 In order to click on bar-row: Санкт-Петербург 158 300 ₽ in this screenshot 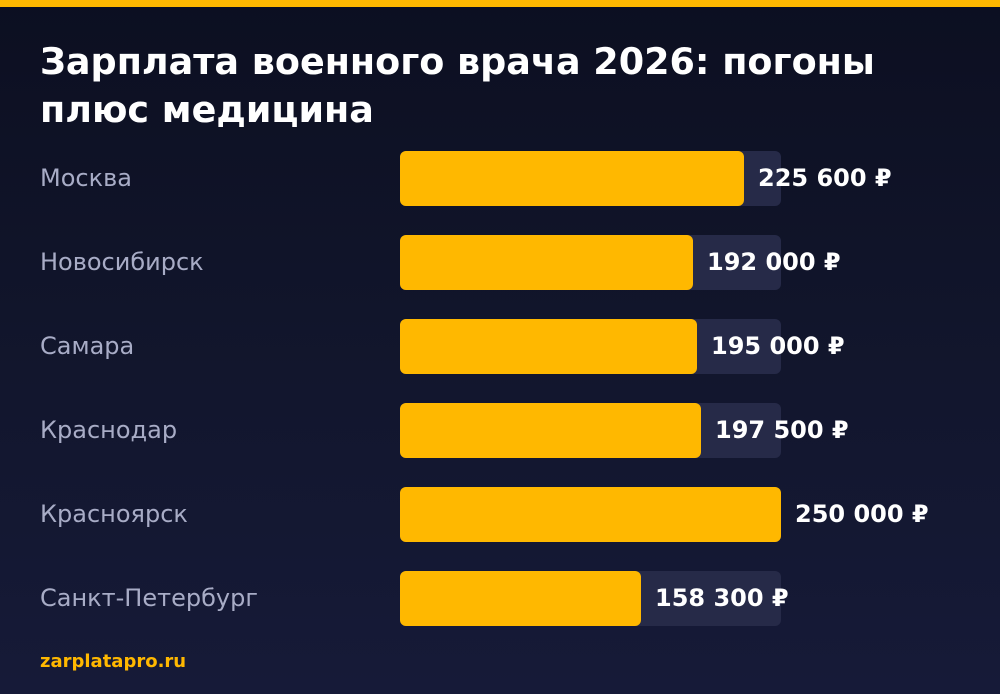, I will do `click(500, 598)`.